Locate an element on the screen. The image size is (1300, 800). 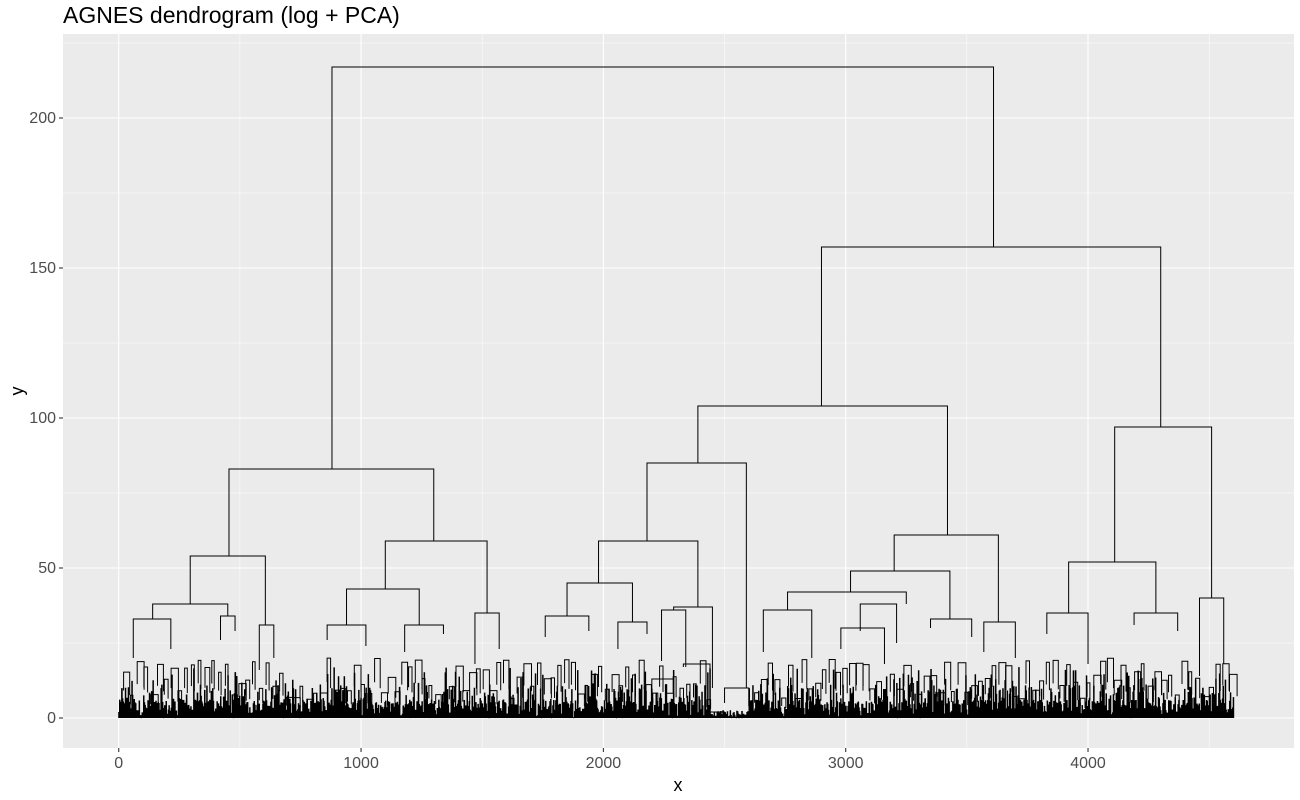
y-axis-title: y is located at coordinates (17, 391).